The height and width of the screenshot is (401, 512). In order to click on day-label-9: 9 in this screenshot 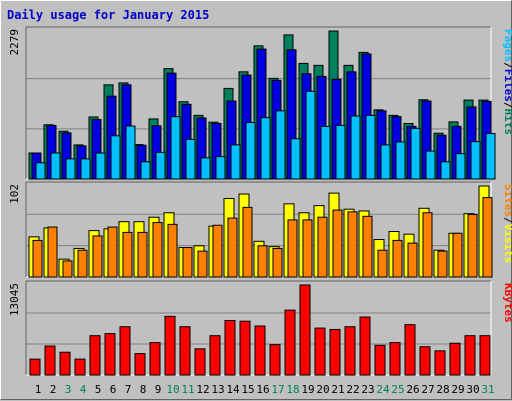, I will do `click(158, 389)`.